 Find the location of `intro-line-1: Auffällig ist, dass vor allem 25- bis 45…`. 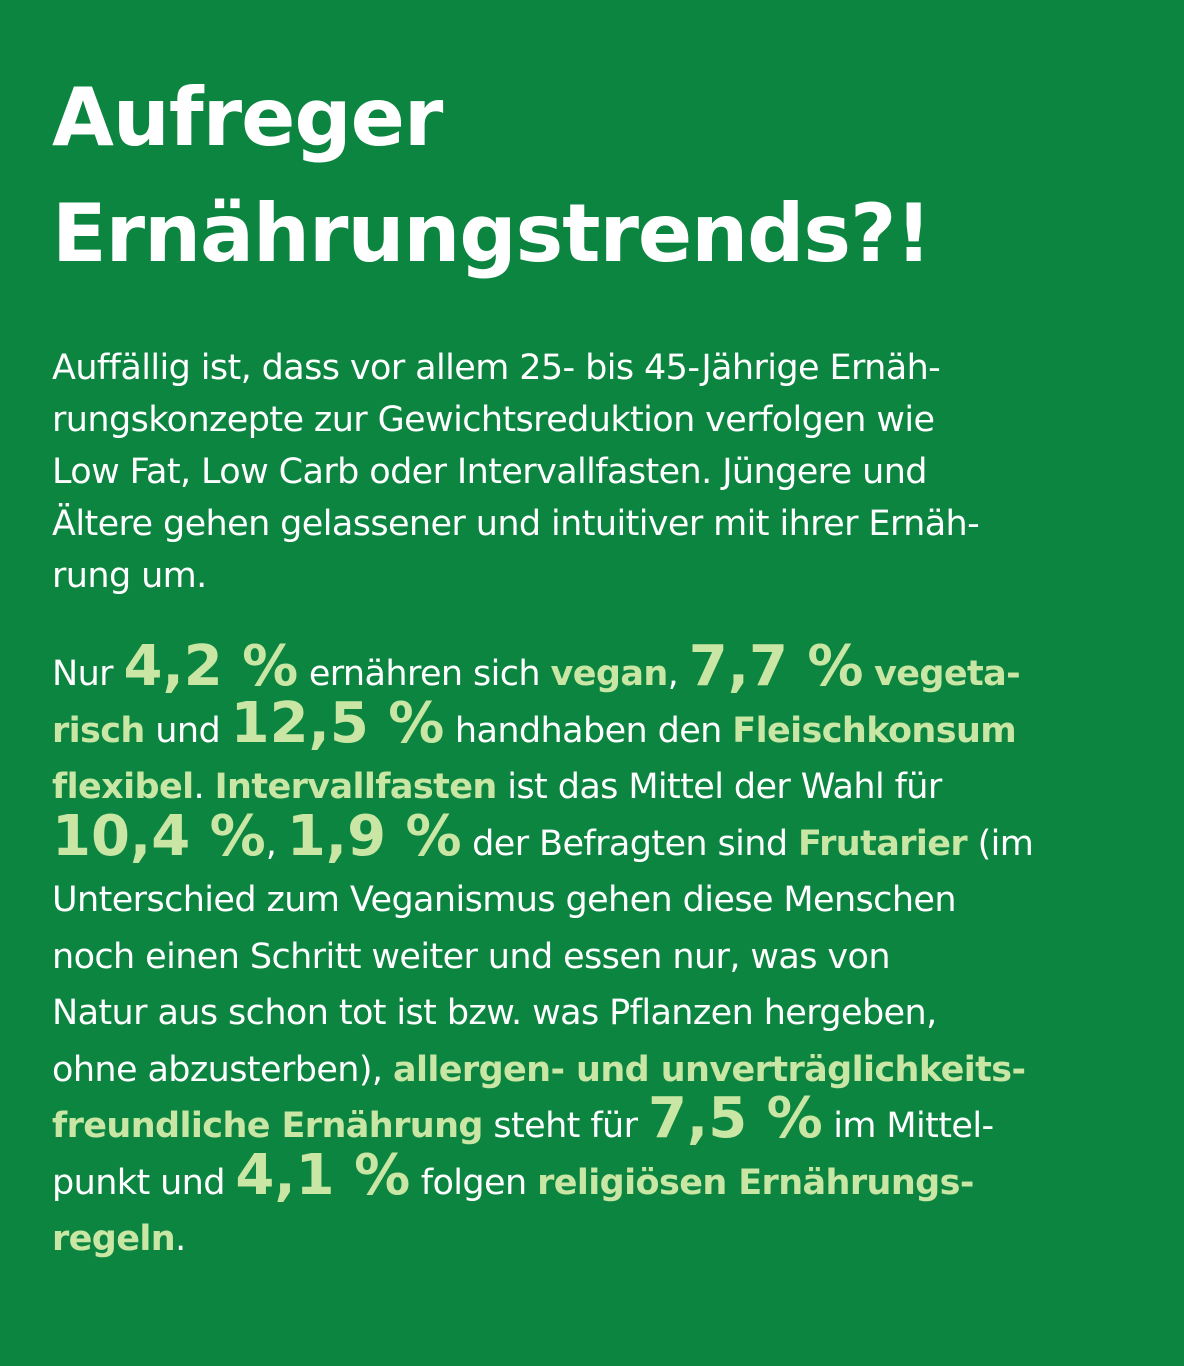

intro-line-1: Auffällig ist, dass vor allem 25- bis 45… is located at coordinates (496, 368).